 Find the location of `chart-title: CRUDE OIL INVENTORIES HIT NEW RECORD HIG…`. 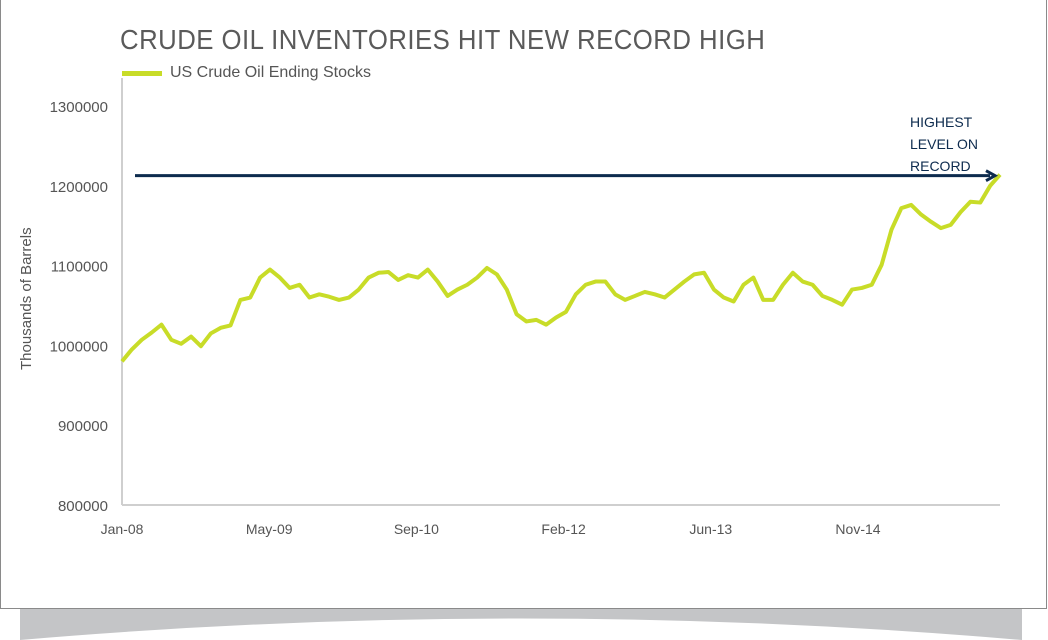

chart-title: CRUDE OIL INVENTORIES HIT NEW RECORD HIG… is located at coordinates (443, 39).